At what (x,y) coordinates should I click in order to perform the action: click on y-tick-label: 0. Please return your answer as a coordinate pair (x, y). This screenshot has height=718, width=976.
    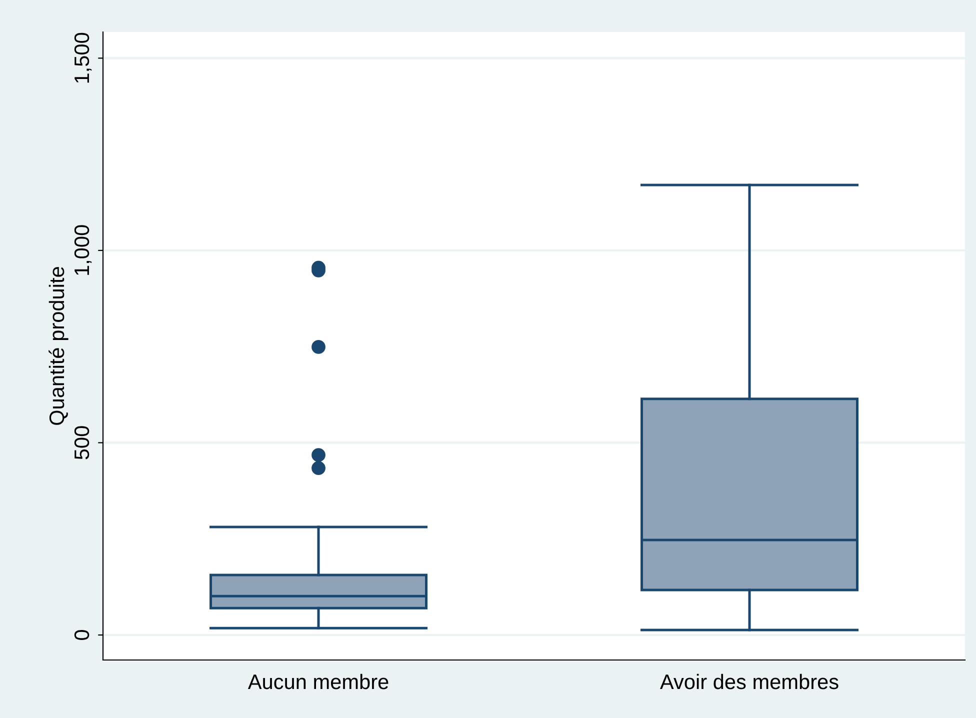
    Looking at the image, I should click on (82, 635).